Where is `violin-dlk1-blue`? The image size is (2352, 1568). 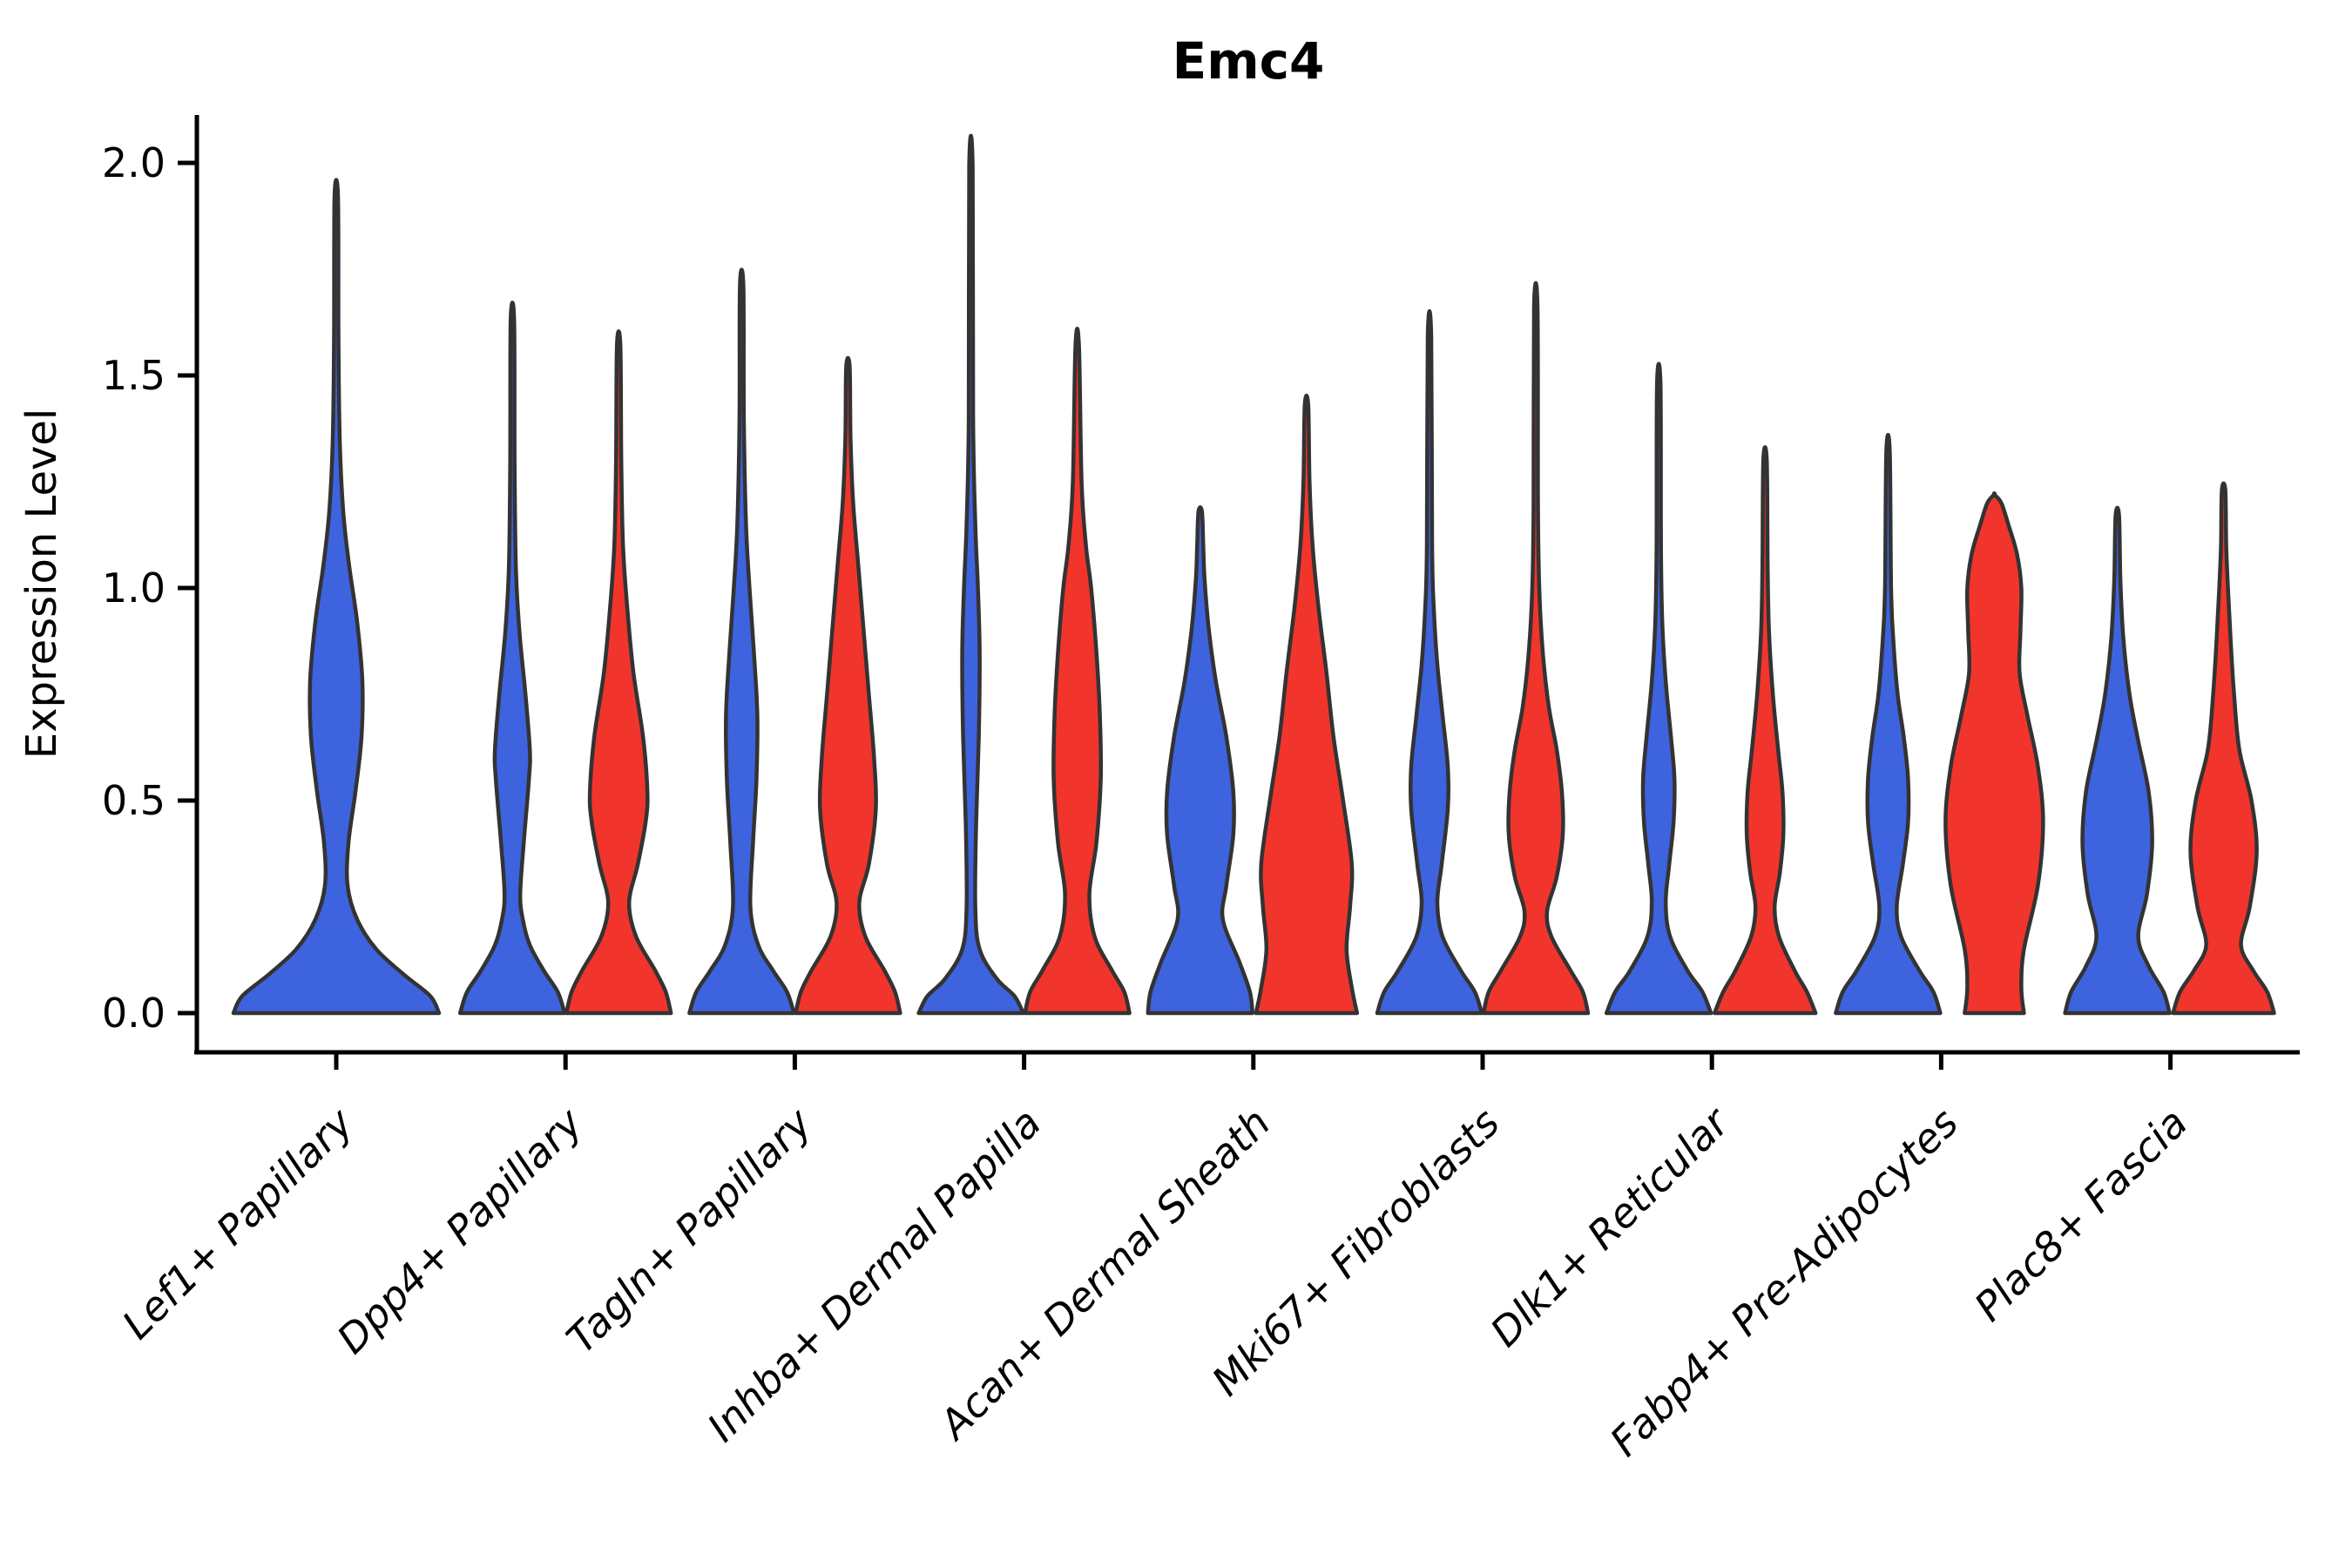
violin-dlk1-blue is located at coordinates (1658, 689).